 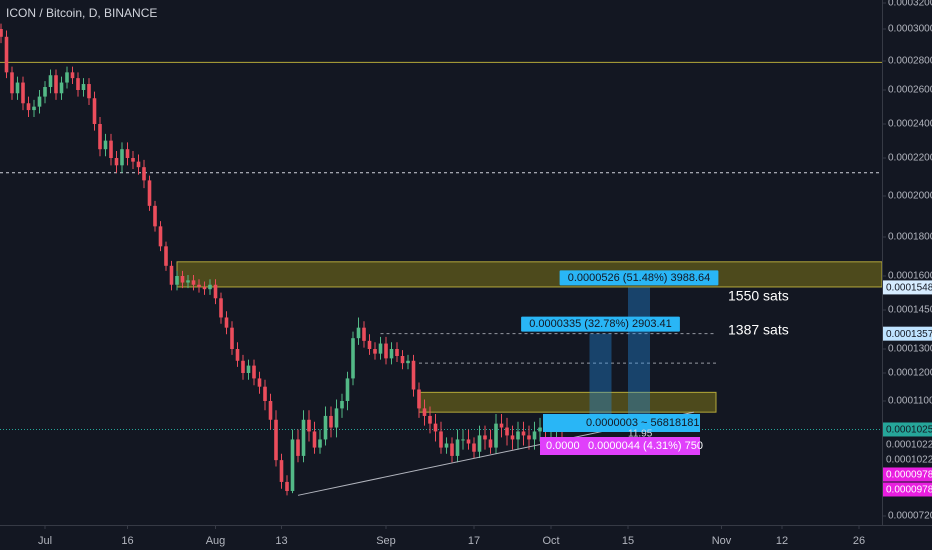 I want to click on x-tick-label: 15, so click(x=628, y=541).